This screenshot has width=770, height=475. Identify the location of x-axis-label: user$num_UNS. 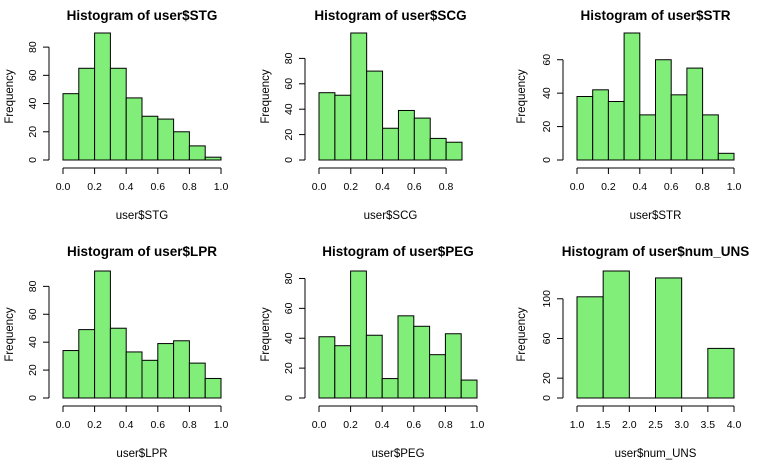
(656, 454).